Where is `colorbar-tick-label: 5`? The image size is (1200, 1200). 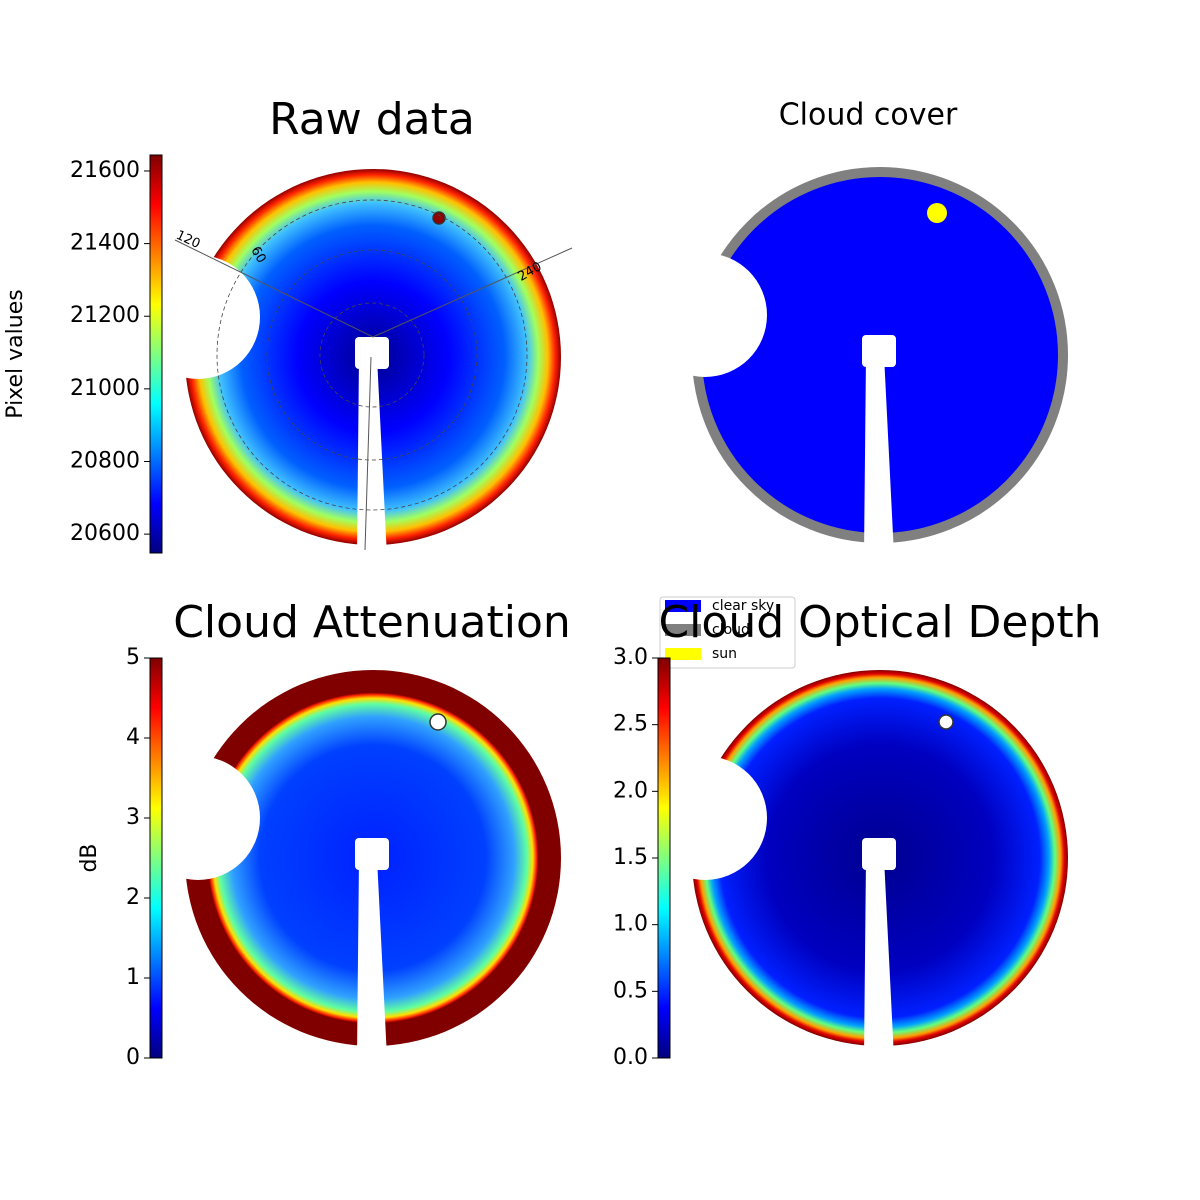
colorbar-tick-label: 5 is located at coordinates (133, 657).